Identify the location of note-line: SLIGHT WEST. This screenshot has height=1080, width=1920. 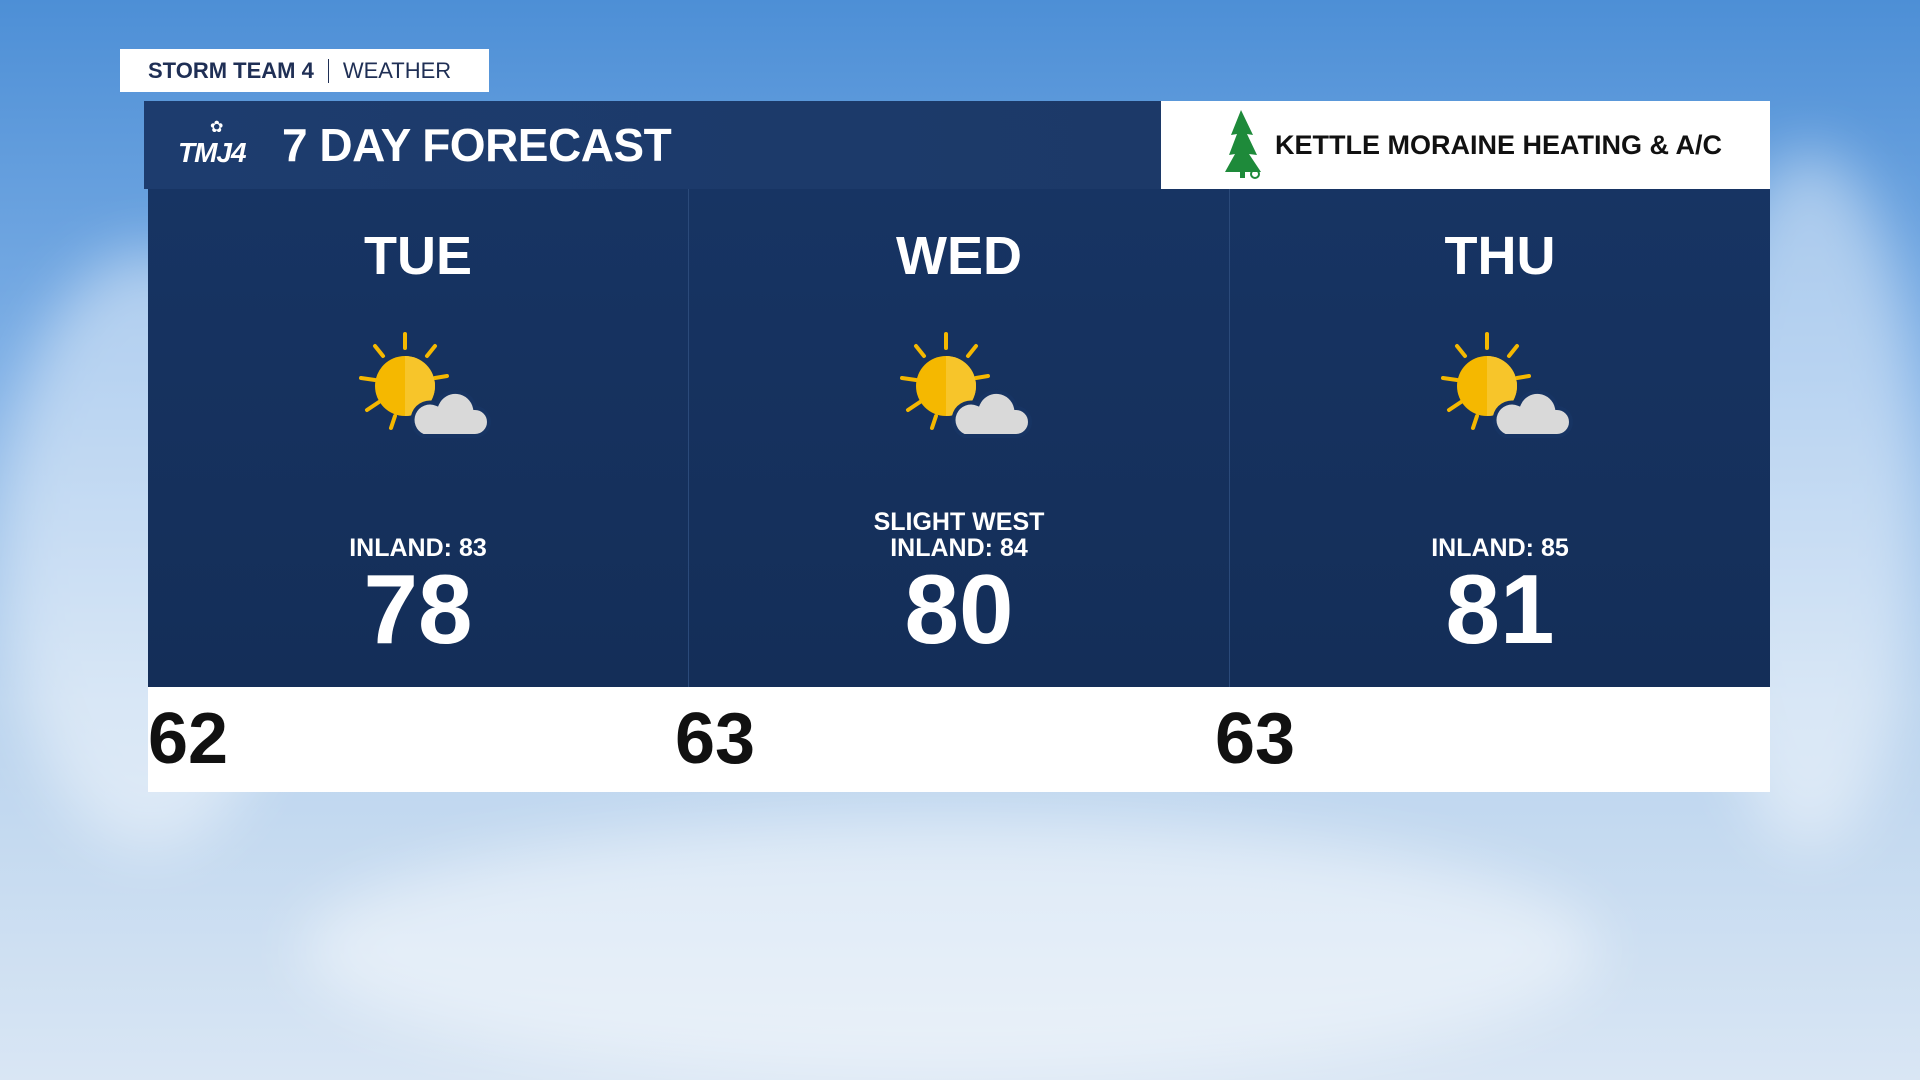
(959, 522).